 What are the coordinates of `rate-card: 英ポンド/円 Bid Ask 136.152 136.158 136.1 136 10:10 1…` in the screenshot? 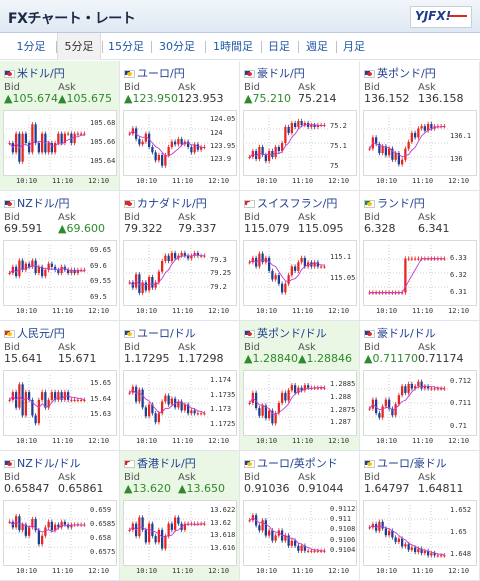 It's located at (420, 126).